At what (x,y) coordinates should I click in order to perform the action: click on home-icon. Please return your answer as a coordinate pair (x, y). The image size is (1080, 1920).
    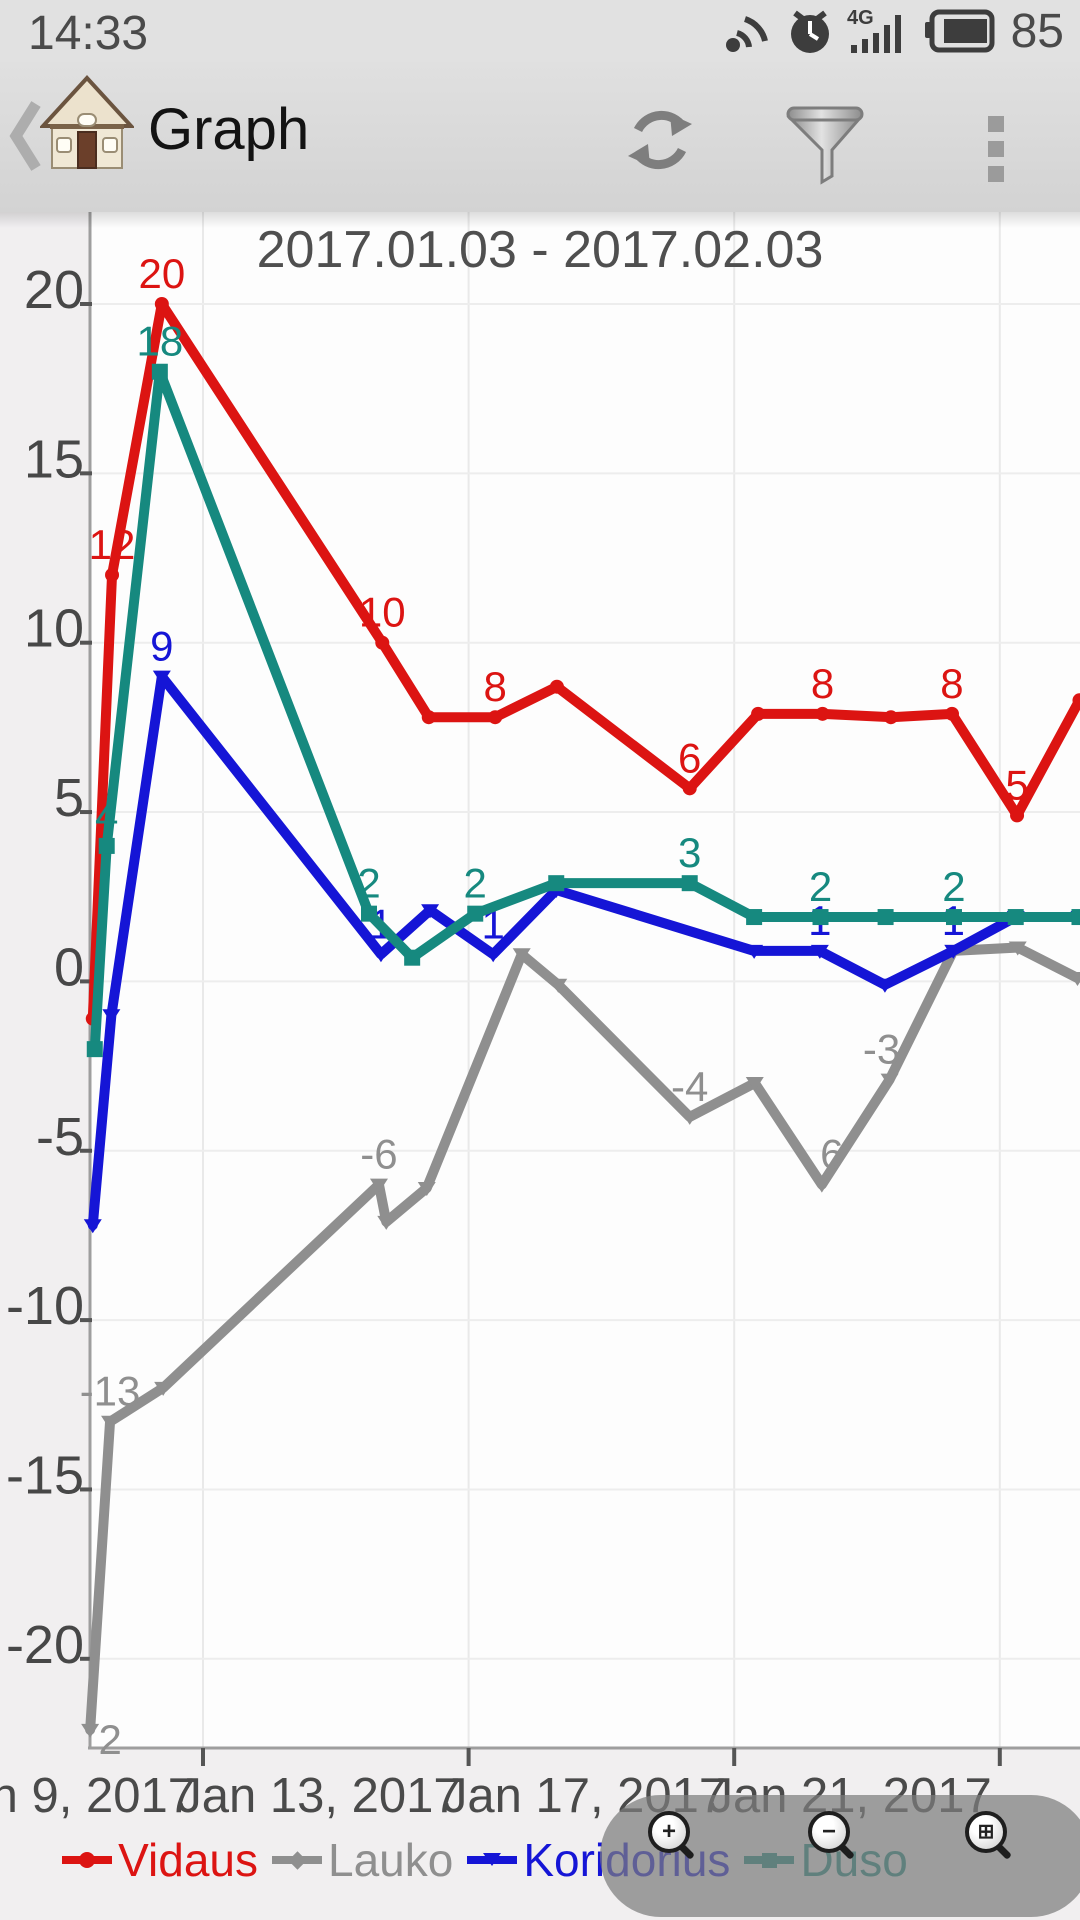
    Looking at the image, I should click on (87, 122).